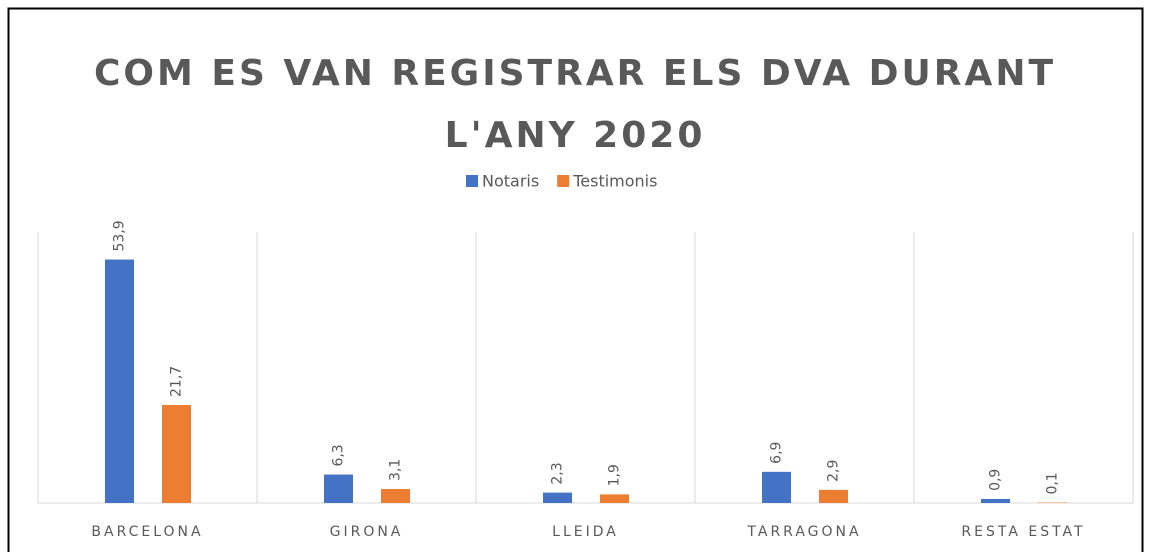  Describe the element at coordinates (803, 532) in the screenshot. I see `x-tick-label: TARRAGONA` at that location.